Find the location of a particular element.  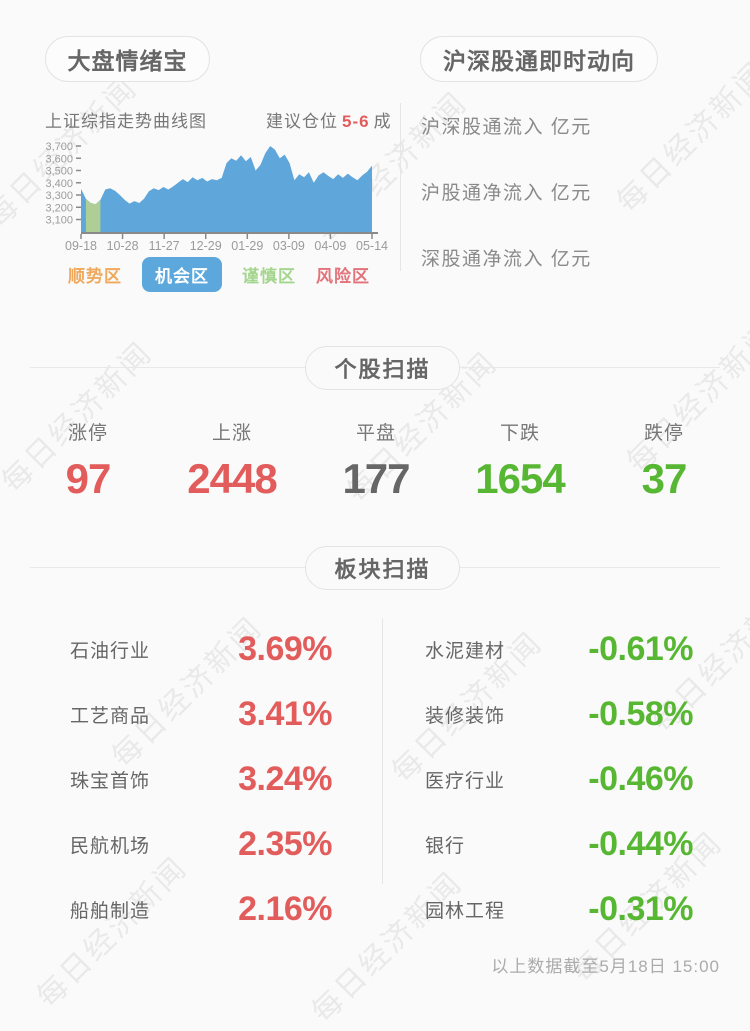

sector-row: 水泥建材 -0.61% is located at coordinates (559, 649).